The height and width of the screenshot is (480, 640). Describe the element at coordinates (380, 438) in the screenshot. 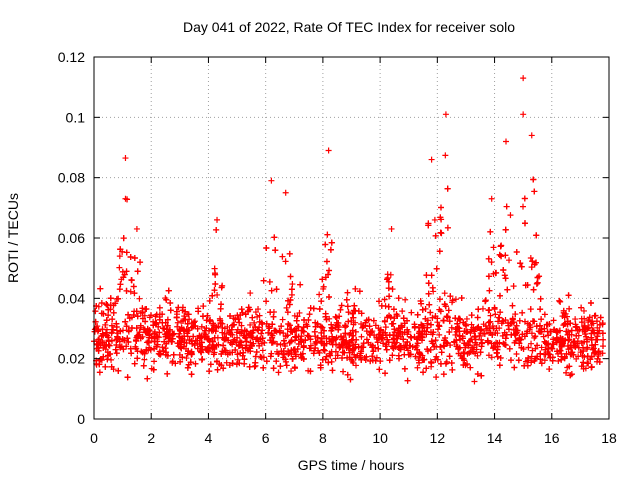

I see `x-tick-label: 10` at that location.